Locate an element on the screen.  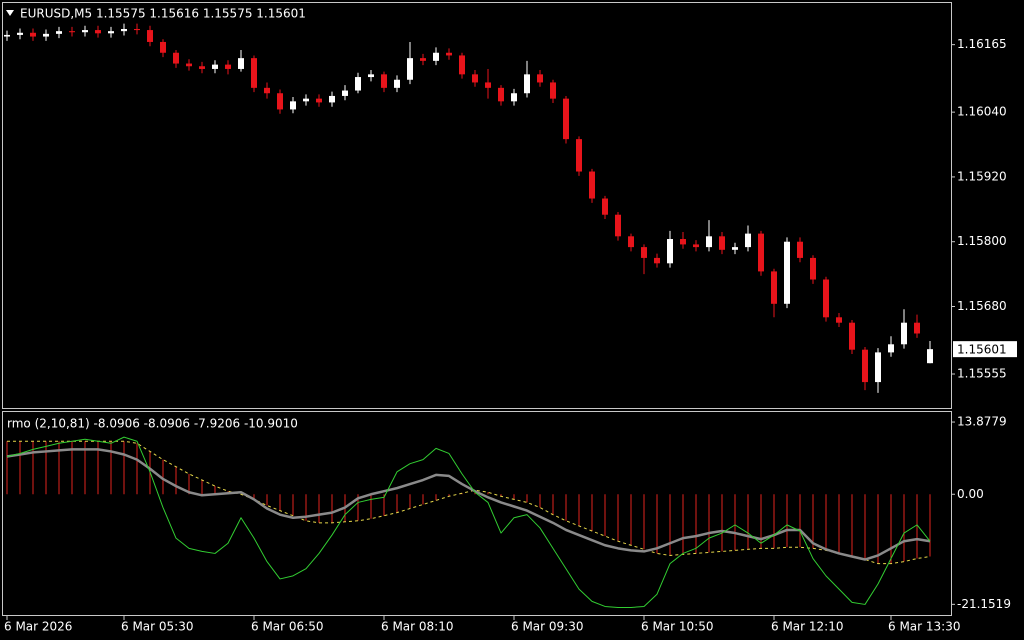
x-tick-label: 6 Mar 09:30 is located at coordinates (547, 627).